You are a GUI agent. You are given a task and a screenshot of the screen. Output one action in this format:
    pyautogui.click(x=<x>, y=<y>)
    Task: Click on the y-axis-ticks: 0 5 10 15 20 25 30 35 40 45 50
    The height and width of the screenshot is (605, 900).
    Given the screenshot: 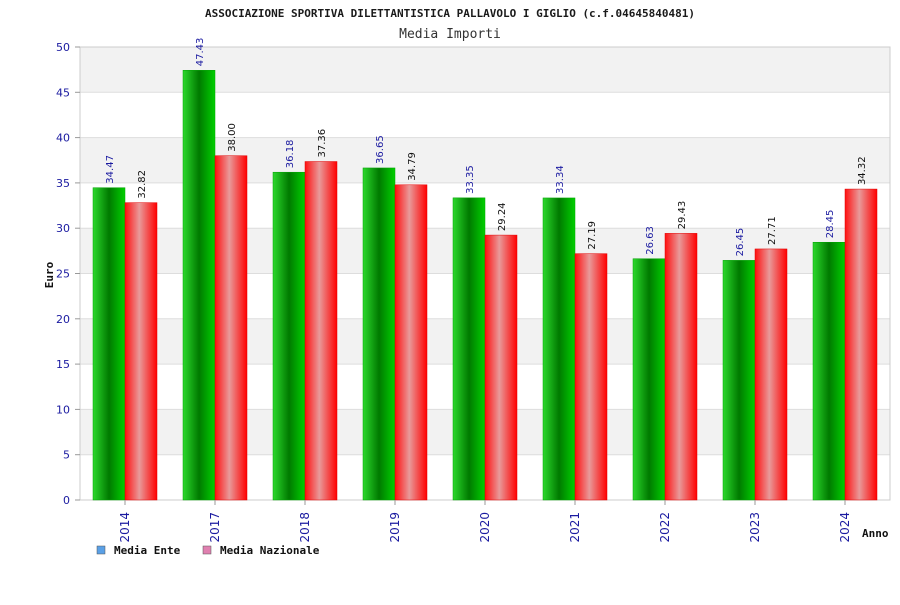 What is the action you would take?
    pyautogui.click(x=68, y=274)
    